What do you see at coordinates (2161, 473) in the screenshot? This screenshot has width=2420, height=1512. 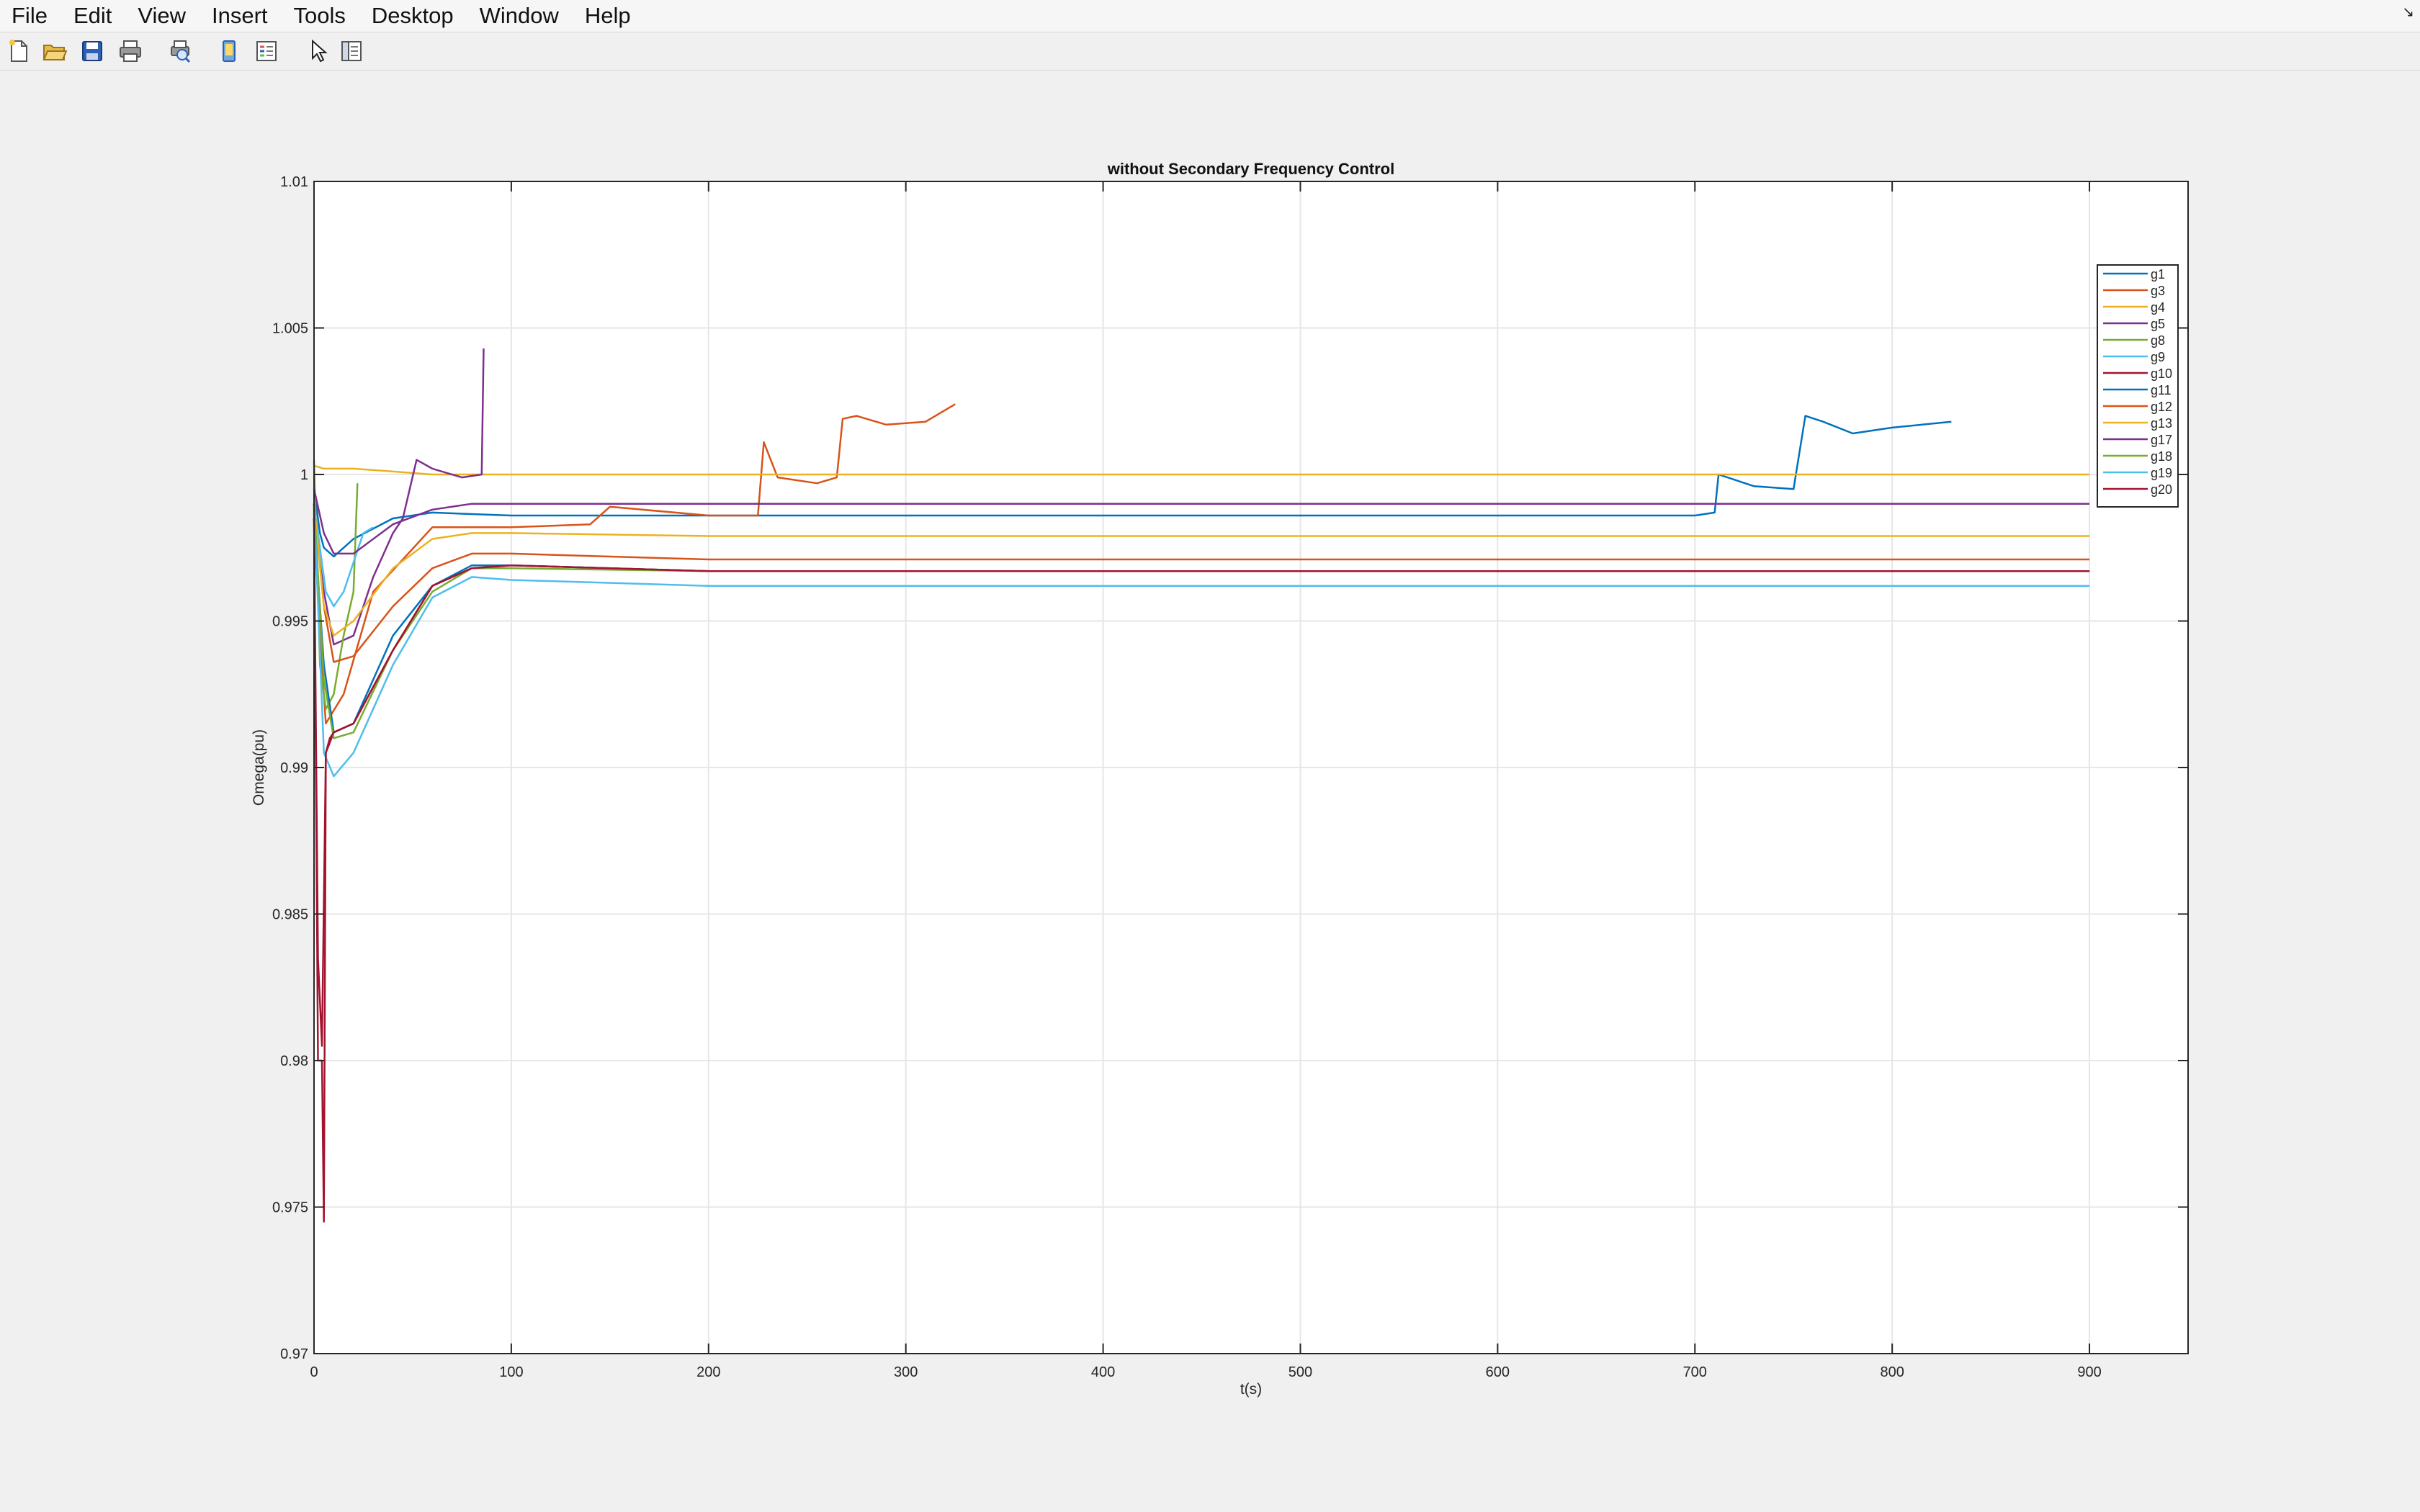 I see `legend-label-g19: g19` at bounding box center [2161, 473].